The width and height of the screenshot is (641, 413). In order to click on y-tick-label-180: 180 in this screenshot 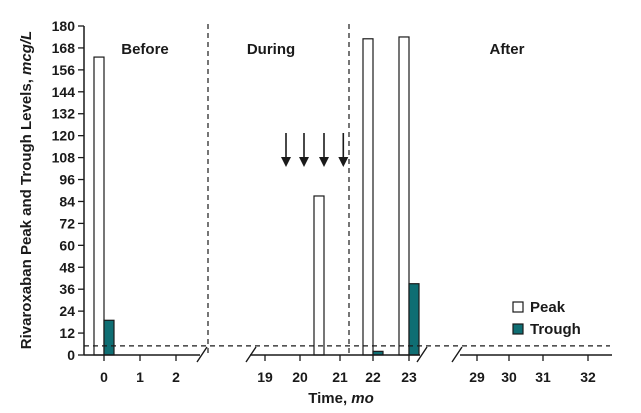, I will do `click(64, 26)`.